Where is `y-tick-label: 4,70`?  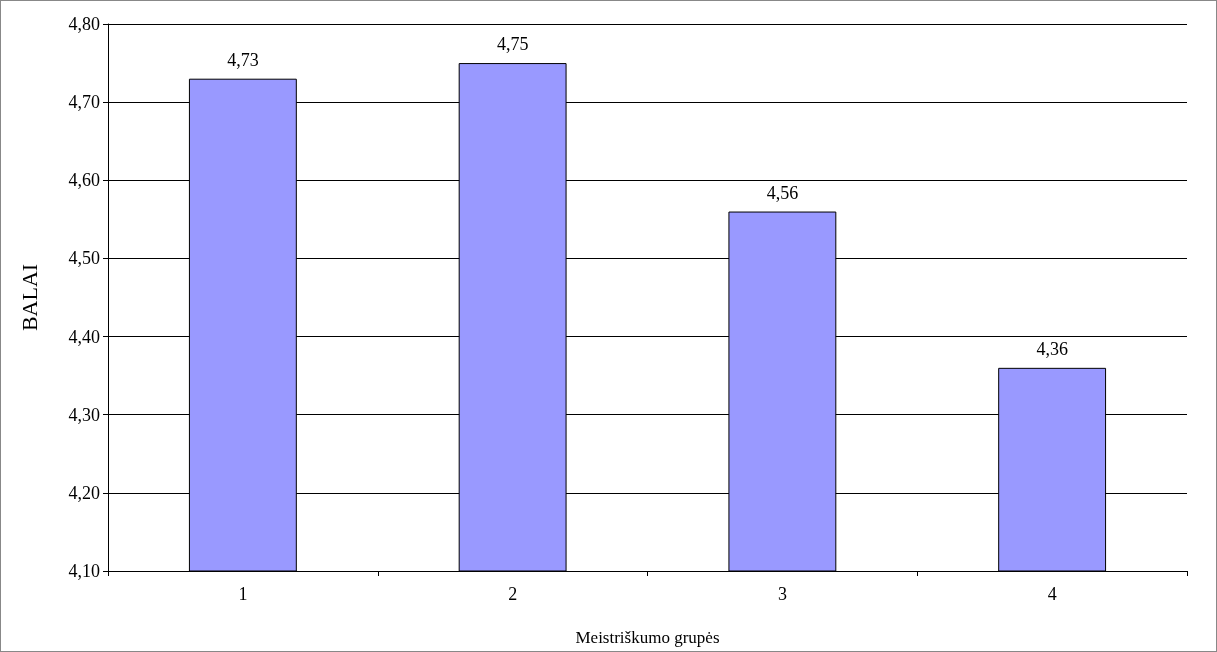
y-tick-label: 4,70 is located at coordinates (84, 102).